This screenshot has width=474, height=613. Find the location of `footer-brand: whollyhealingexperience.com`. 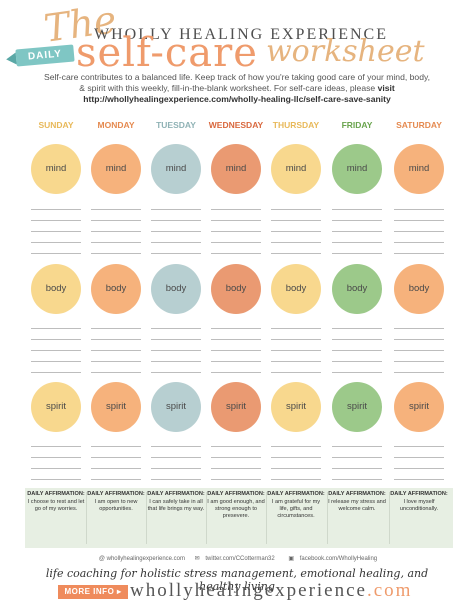

footer-brand: whollyhealingexperience.com is located at coordinates (271, 591).